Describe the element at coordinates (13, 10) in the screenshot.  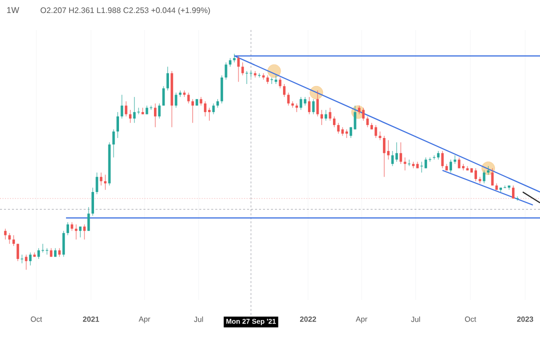
I see `chart-title: 1W` at that location.